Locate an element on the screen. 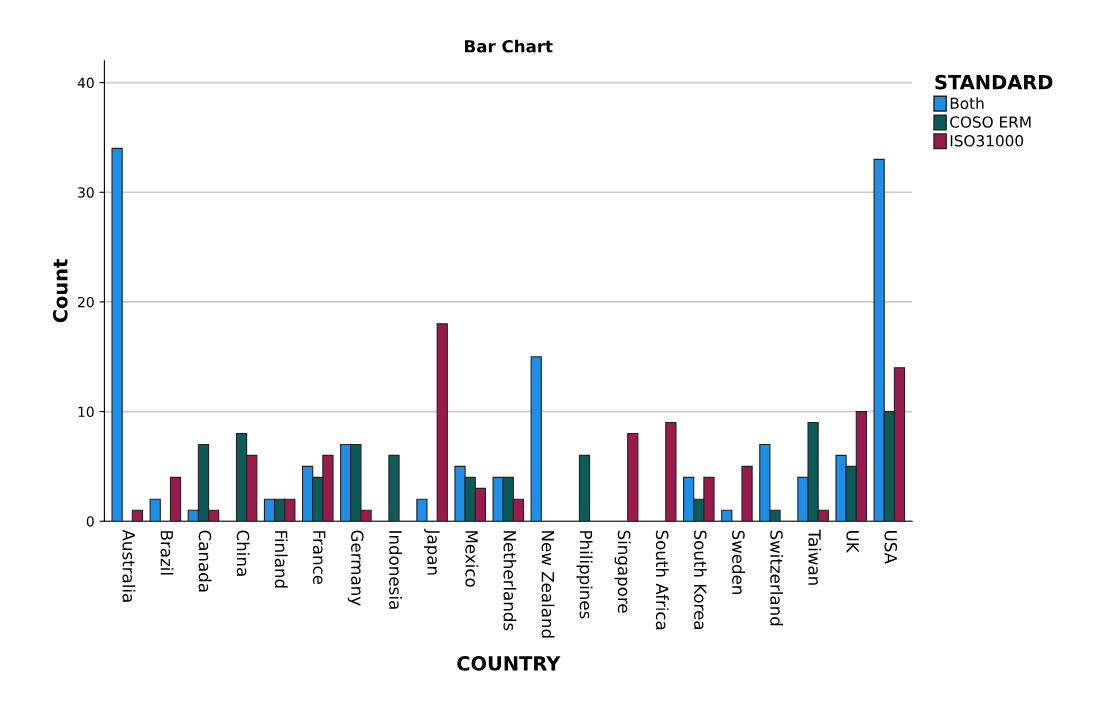 Image resolution: width=1099 pixels, height=714 pixels. x-tick-label: Switzerland is located at coordinates (777, 578).